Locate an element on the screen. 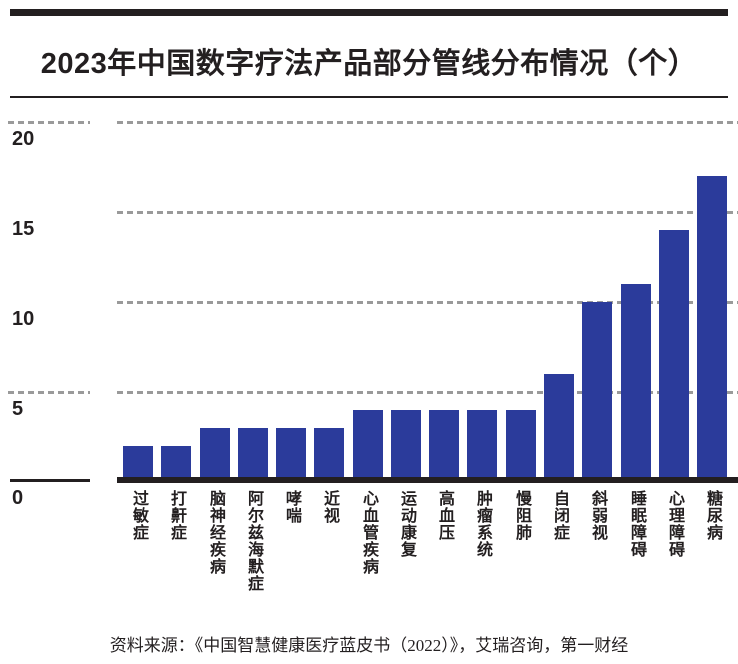 The height and width of the screenshot is (664, 738). x-category-label-慢阻肺: 慢阻肺 is located at coordinates (521, 515).